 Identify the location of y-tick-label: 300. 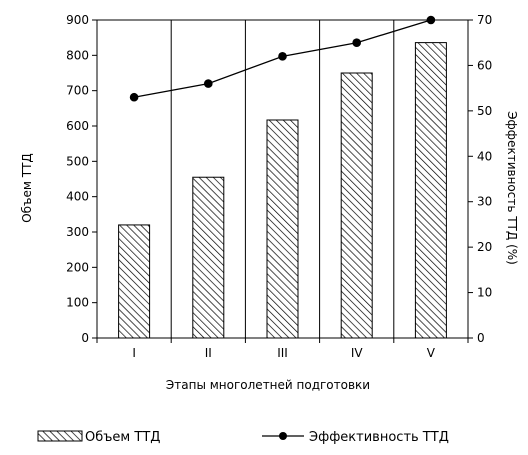
(77, 232).